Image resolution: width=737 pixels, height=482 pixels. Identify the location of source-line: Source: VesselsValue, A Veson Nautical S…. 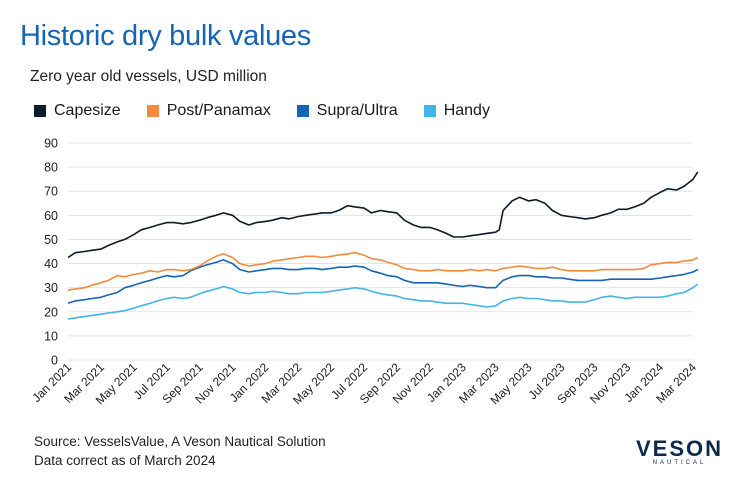
(180, 441).